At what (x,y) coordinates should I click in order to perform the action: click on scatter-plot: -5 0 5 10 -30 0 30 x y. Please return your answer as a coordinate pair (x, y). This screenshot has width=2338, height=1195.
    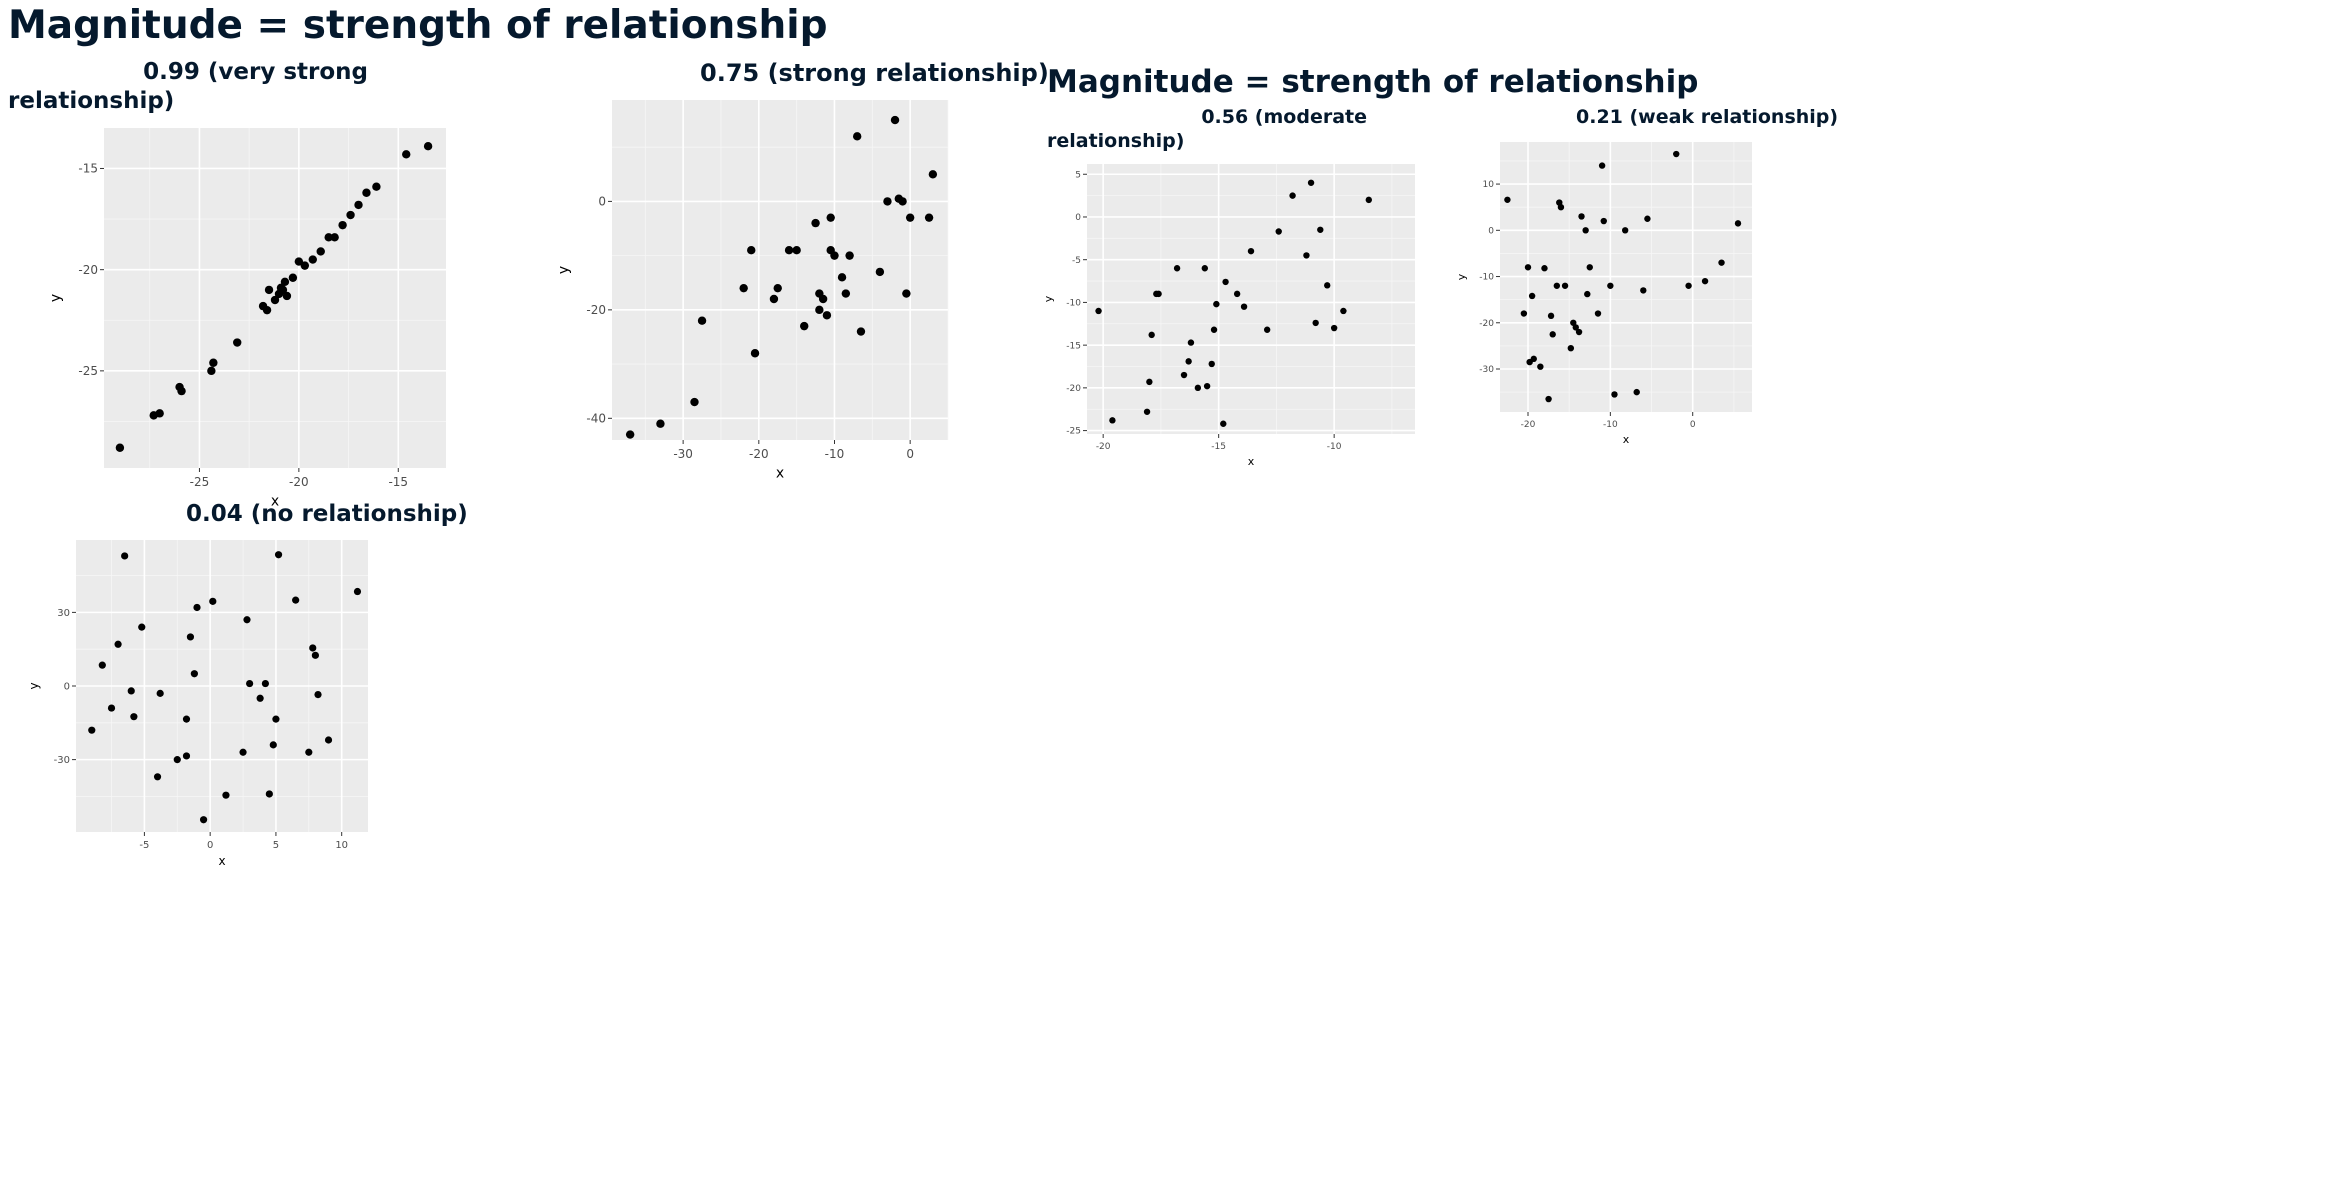
    Looking at the image, I should click on (197, 704).